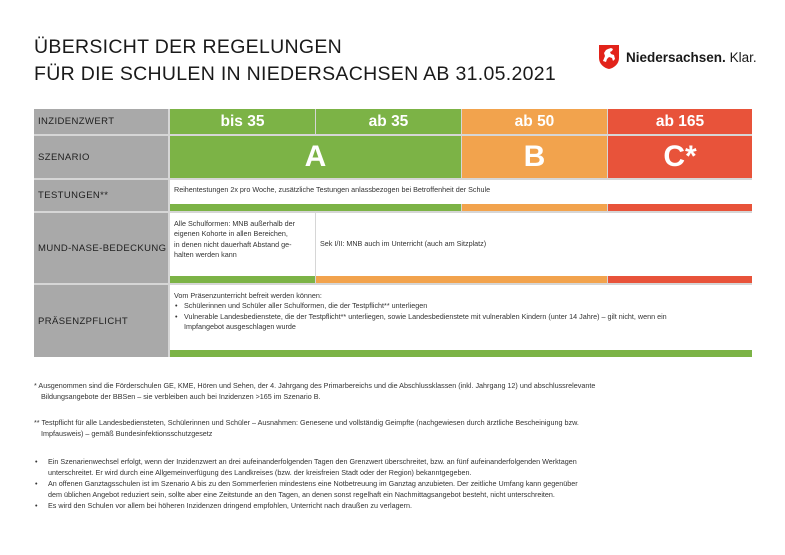 This screenshot has height=555, width=785. Describe the element at coordinates (101, 321) in the screenshot. I see `label-attendance: PRÄSENZPFLICHT` at that location.